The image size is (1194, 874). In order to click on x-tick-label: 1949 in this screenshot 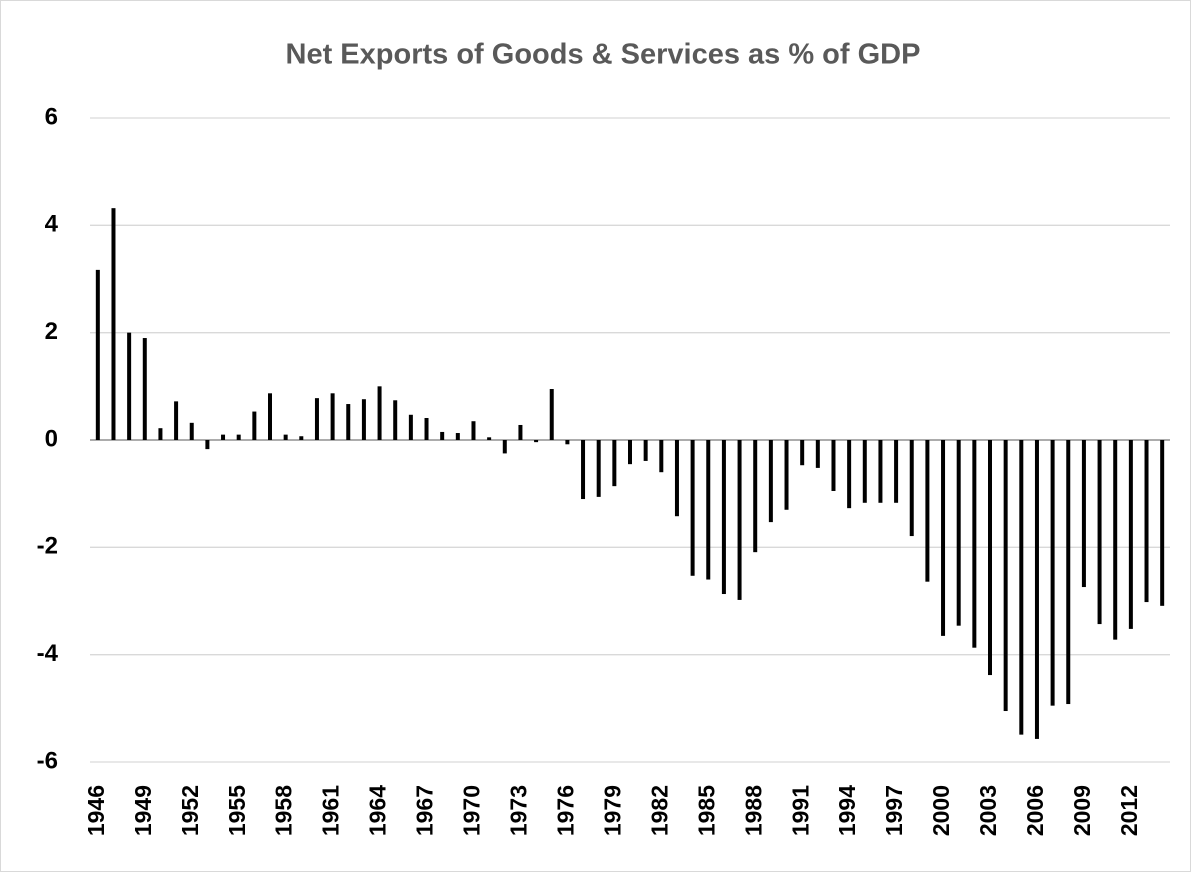, I will do `click(143, 810)`.